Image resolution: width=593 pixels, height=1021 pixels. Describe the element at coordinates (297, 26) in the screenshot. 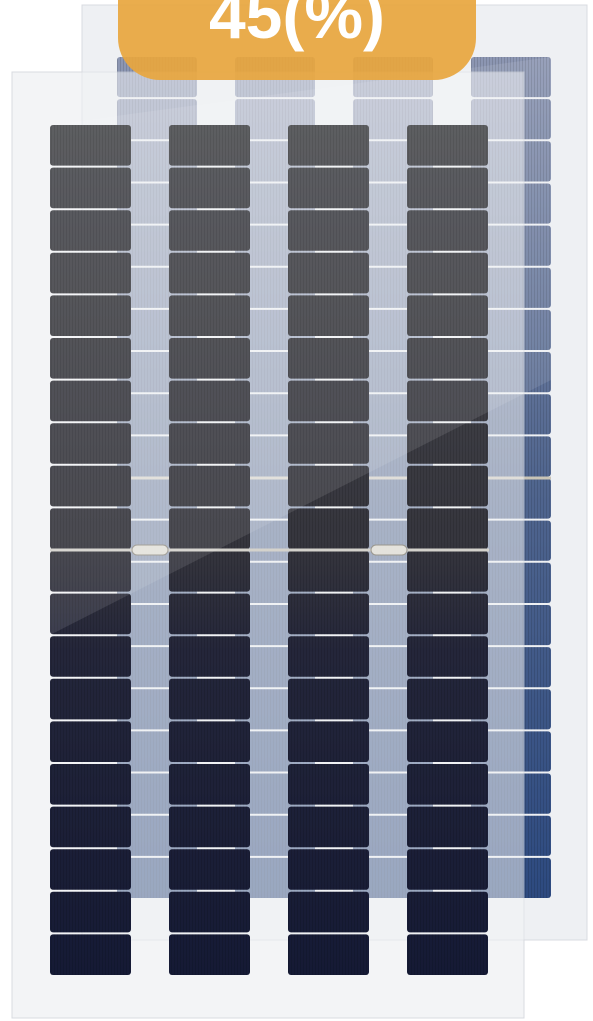

I see `badge-label: 45(%)` at that location.